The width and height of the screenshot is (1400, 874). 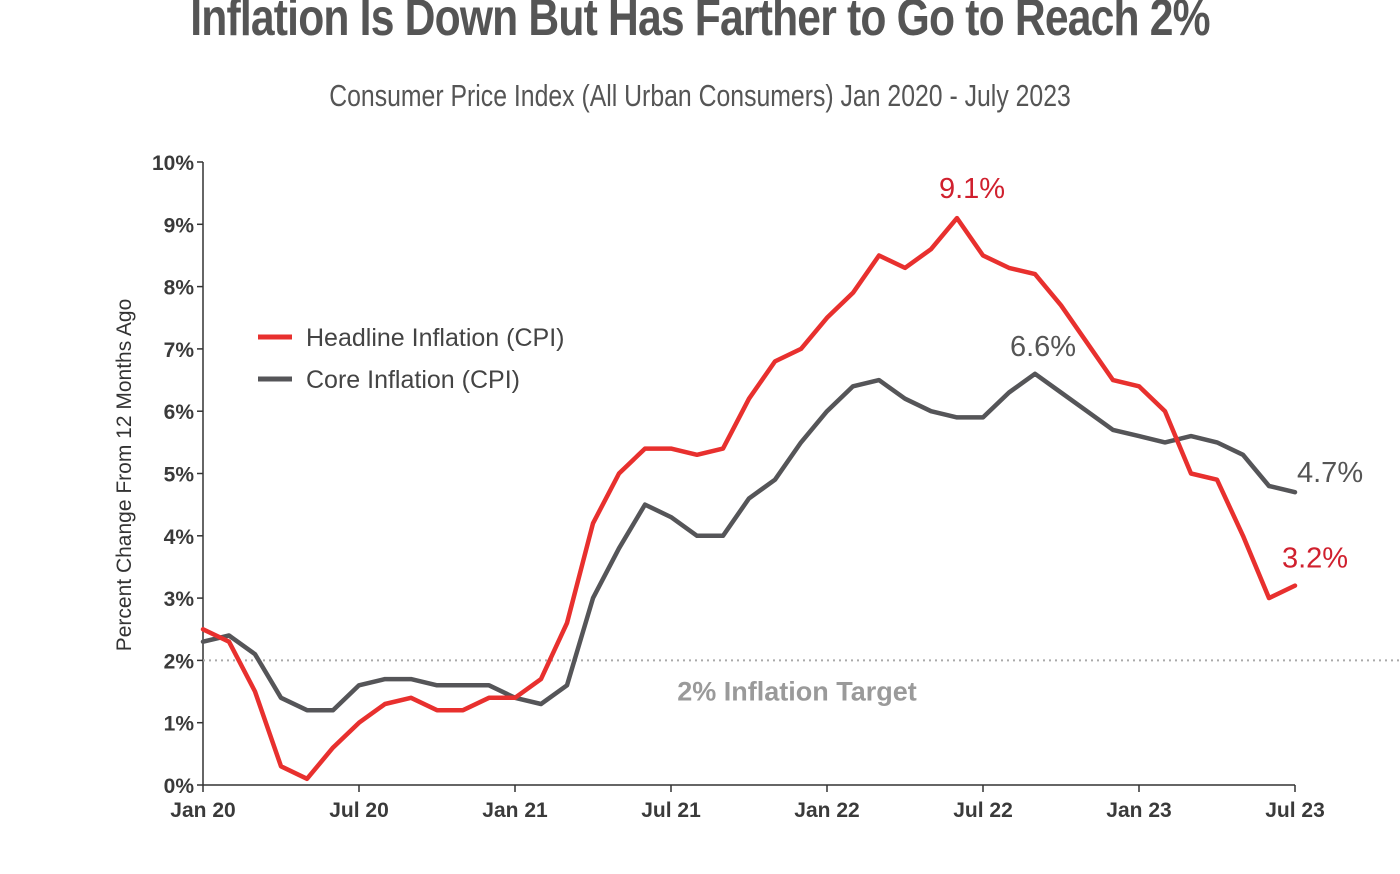 I want to click on annotations-group: 9.1% 6.6% 4.7% 3.2%, so click(x=1151, y=374).